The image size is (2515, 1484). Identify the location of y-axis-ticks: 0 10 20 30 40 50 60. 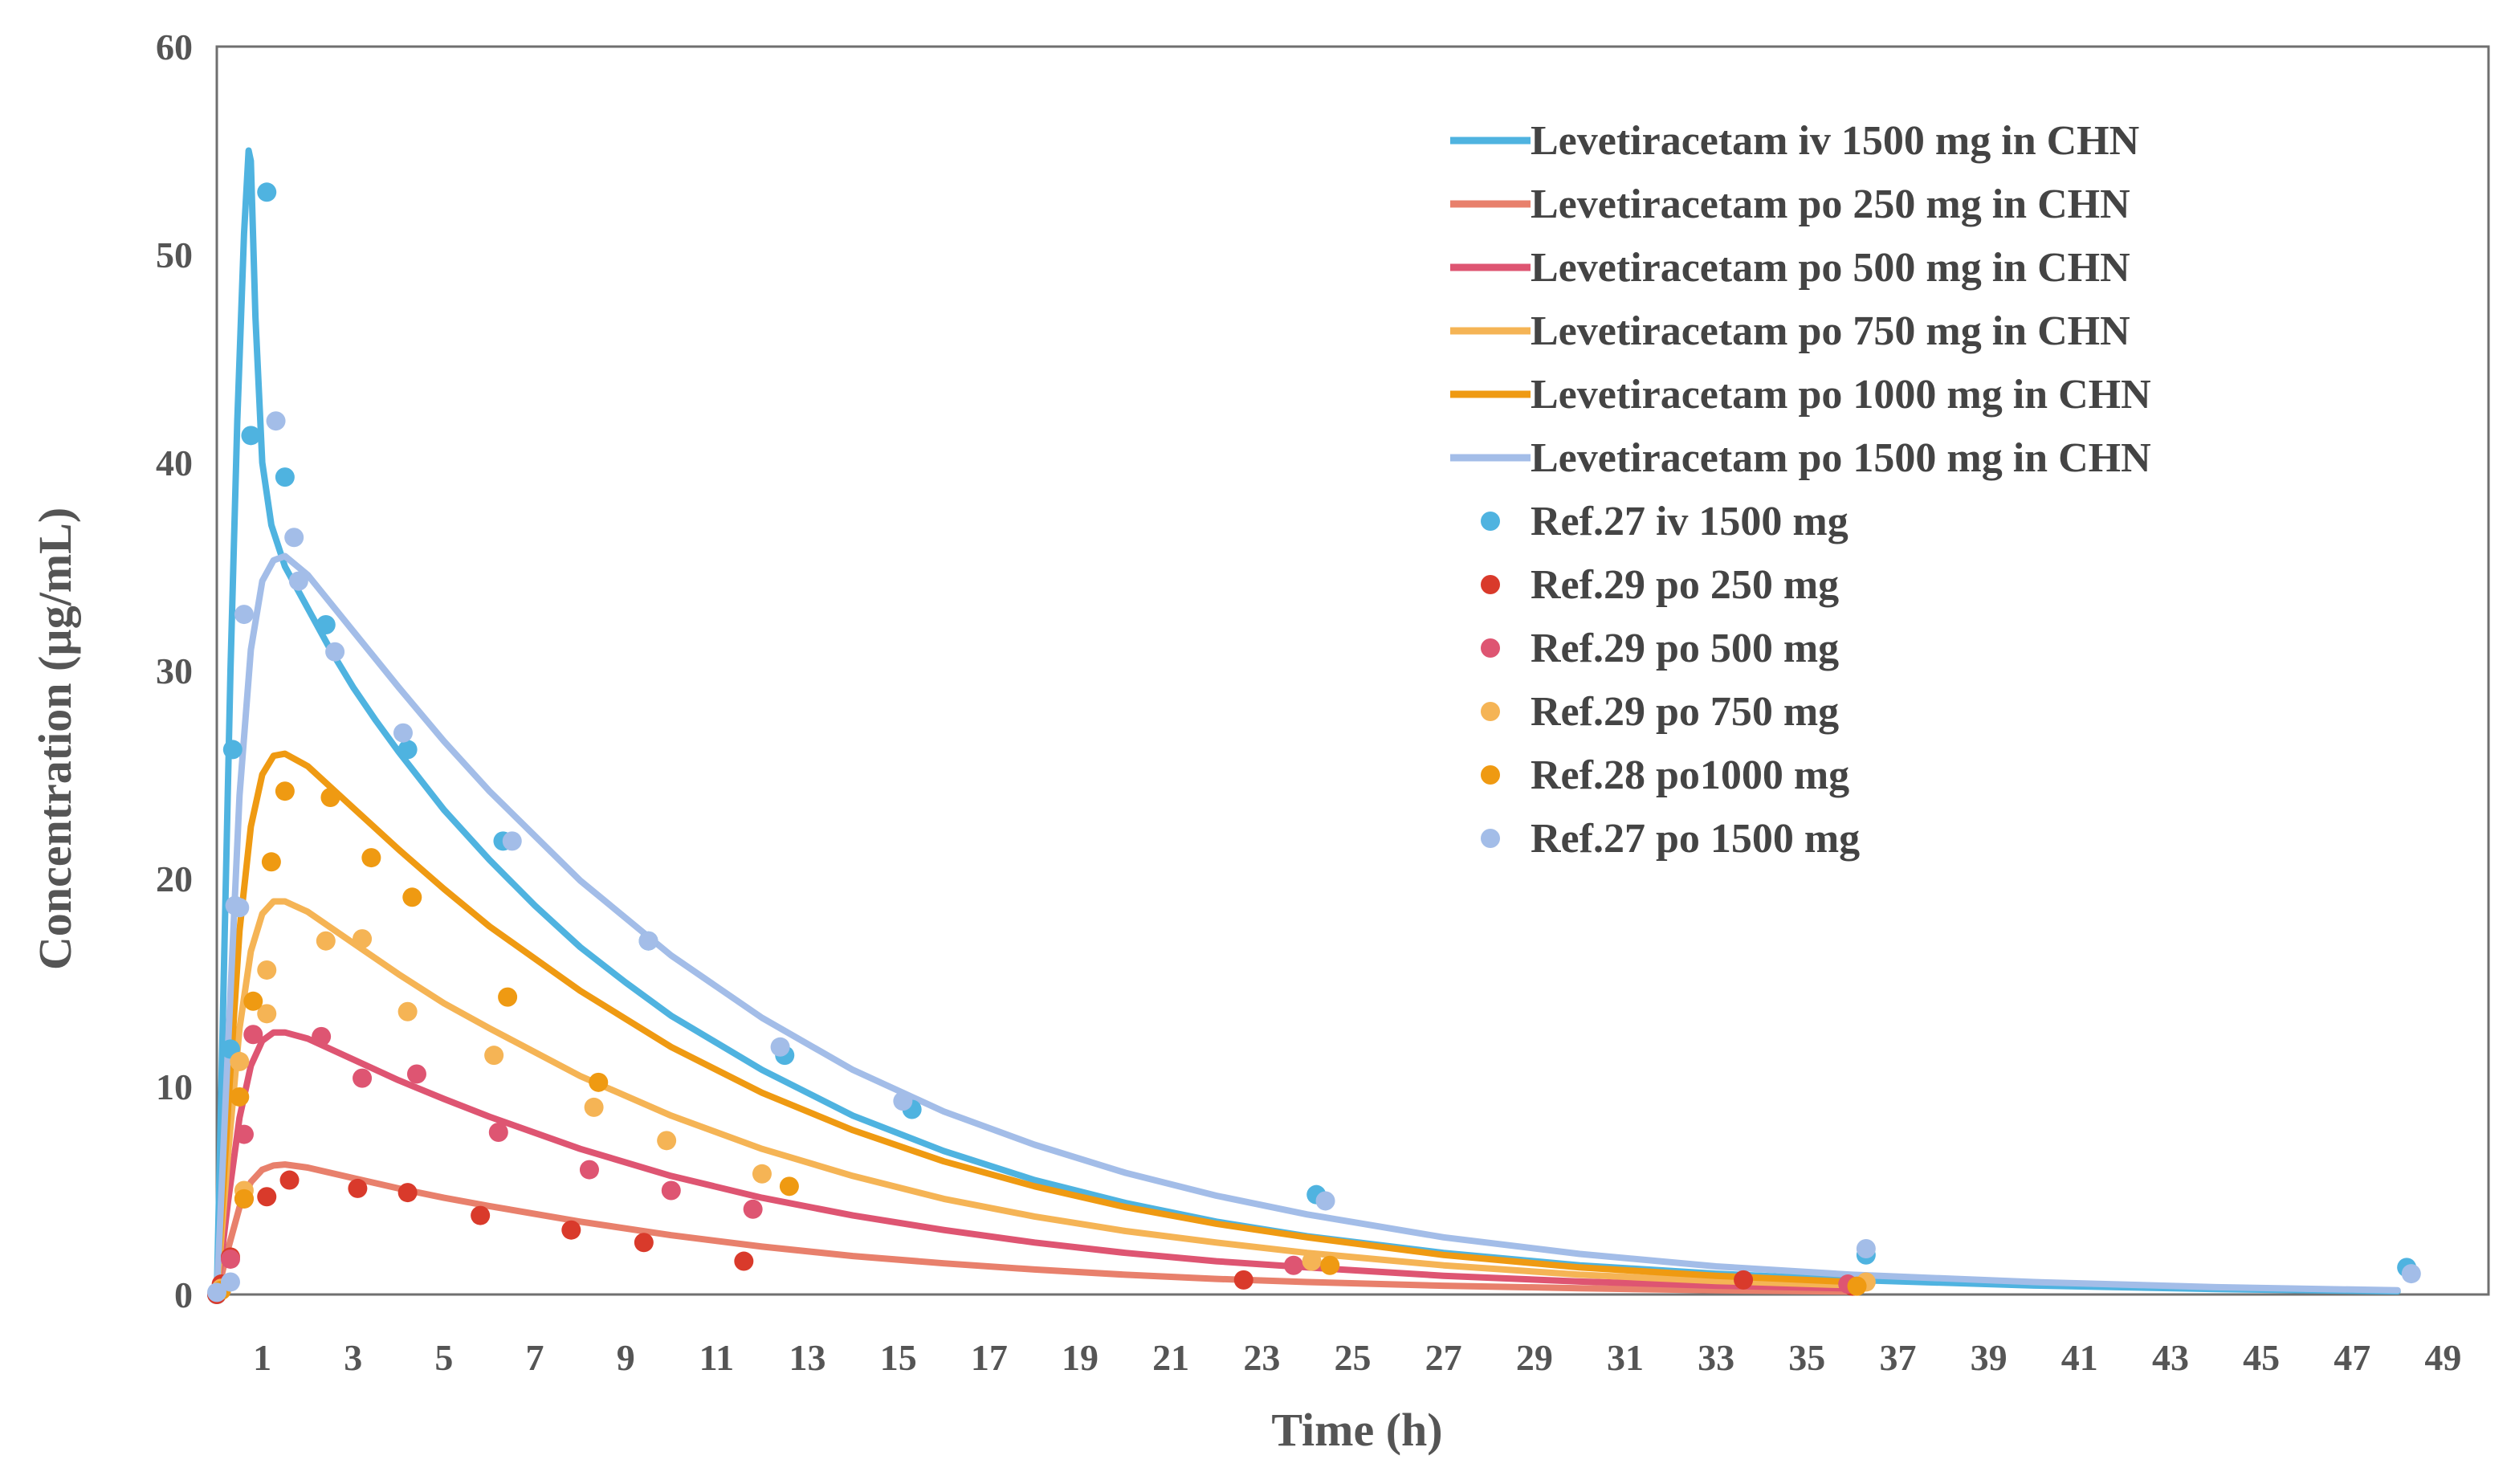
(174, 670).